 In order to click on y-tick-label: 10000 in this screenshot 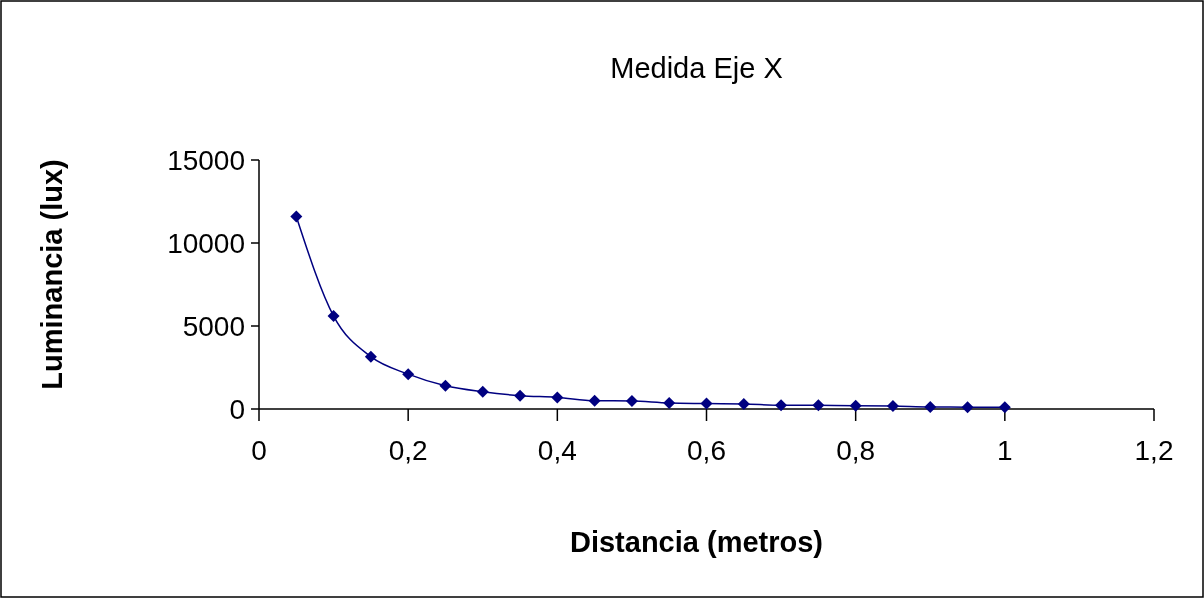, I will do `click(206, 243)`.